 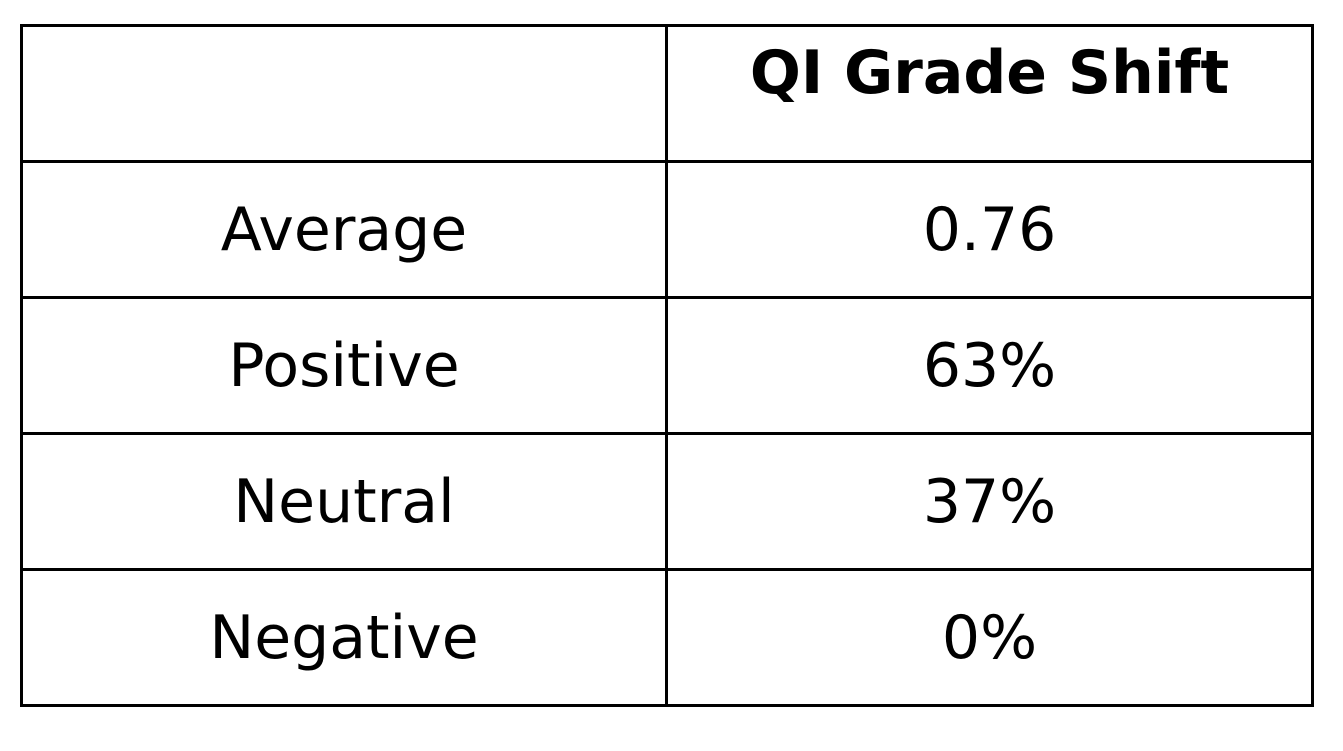 I want to click on row-value-neutral: 37%, so click(x=989, y=501).